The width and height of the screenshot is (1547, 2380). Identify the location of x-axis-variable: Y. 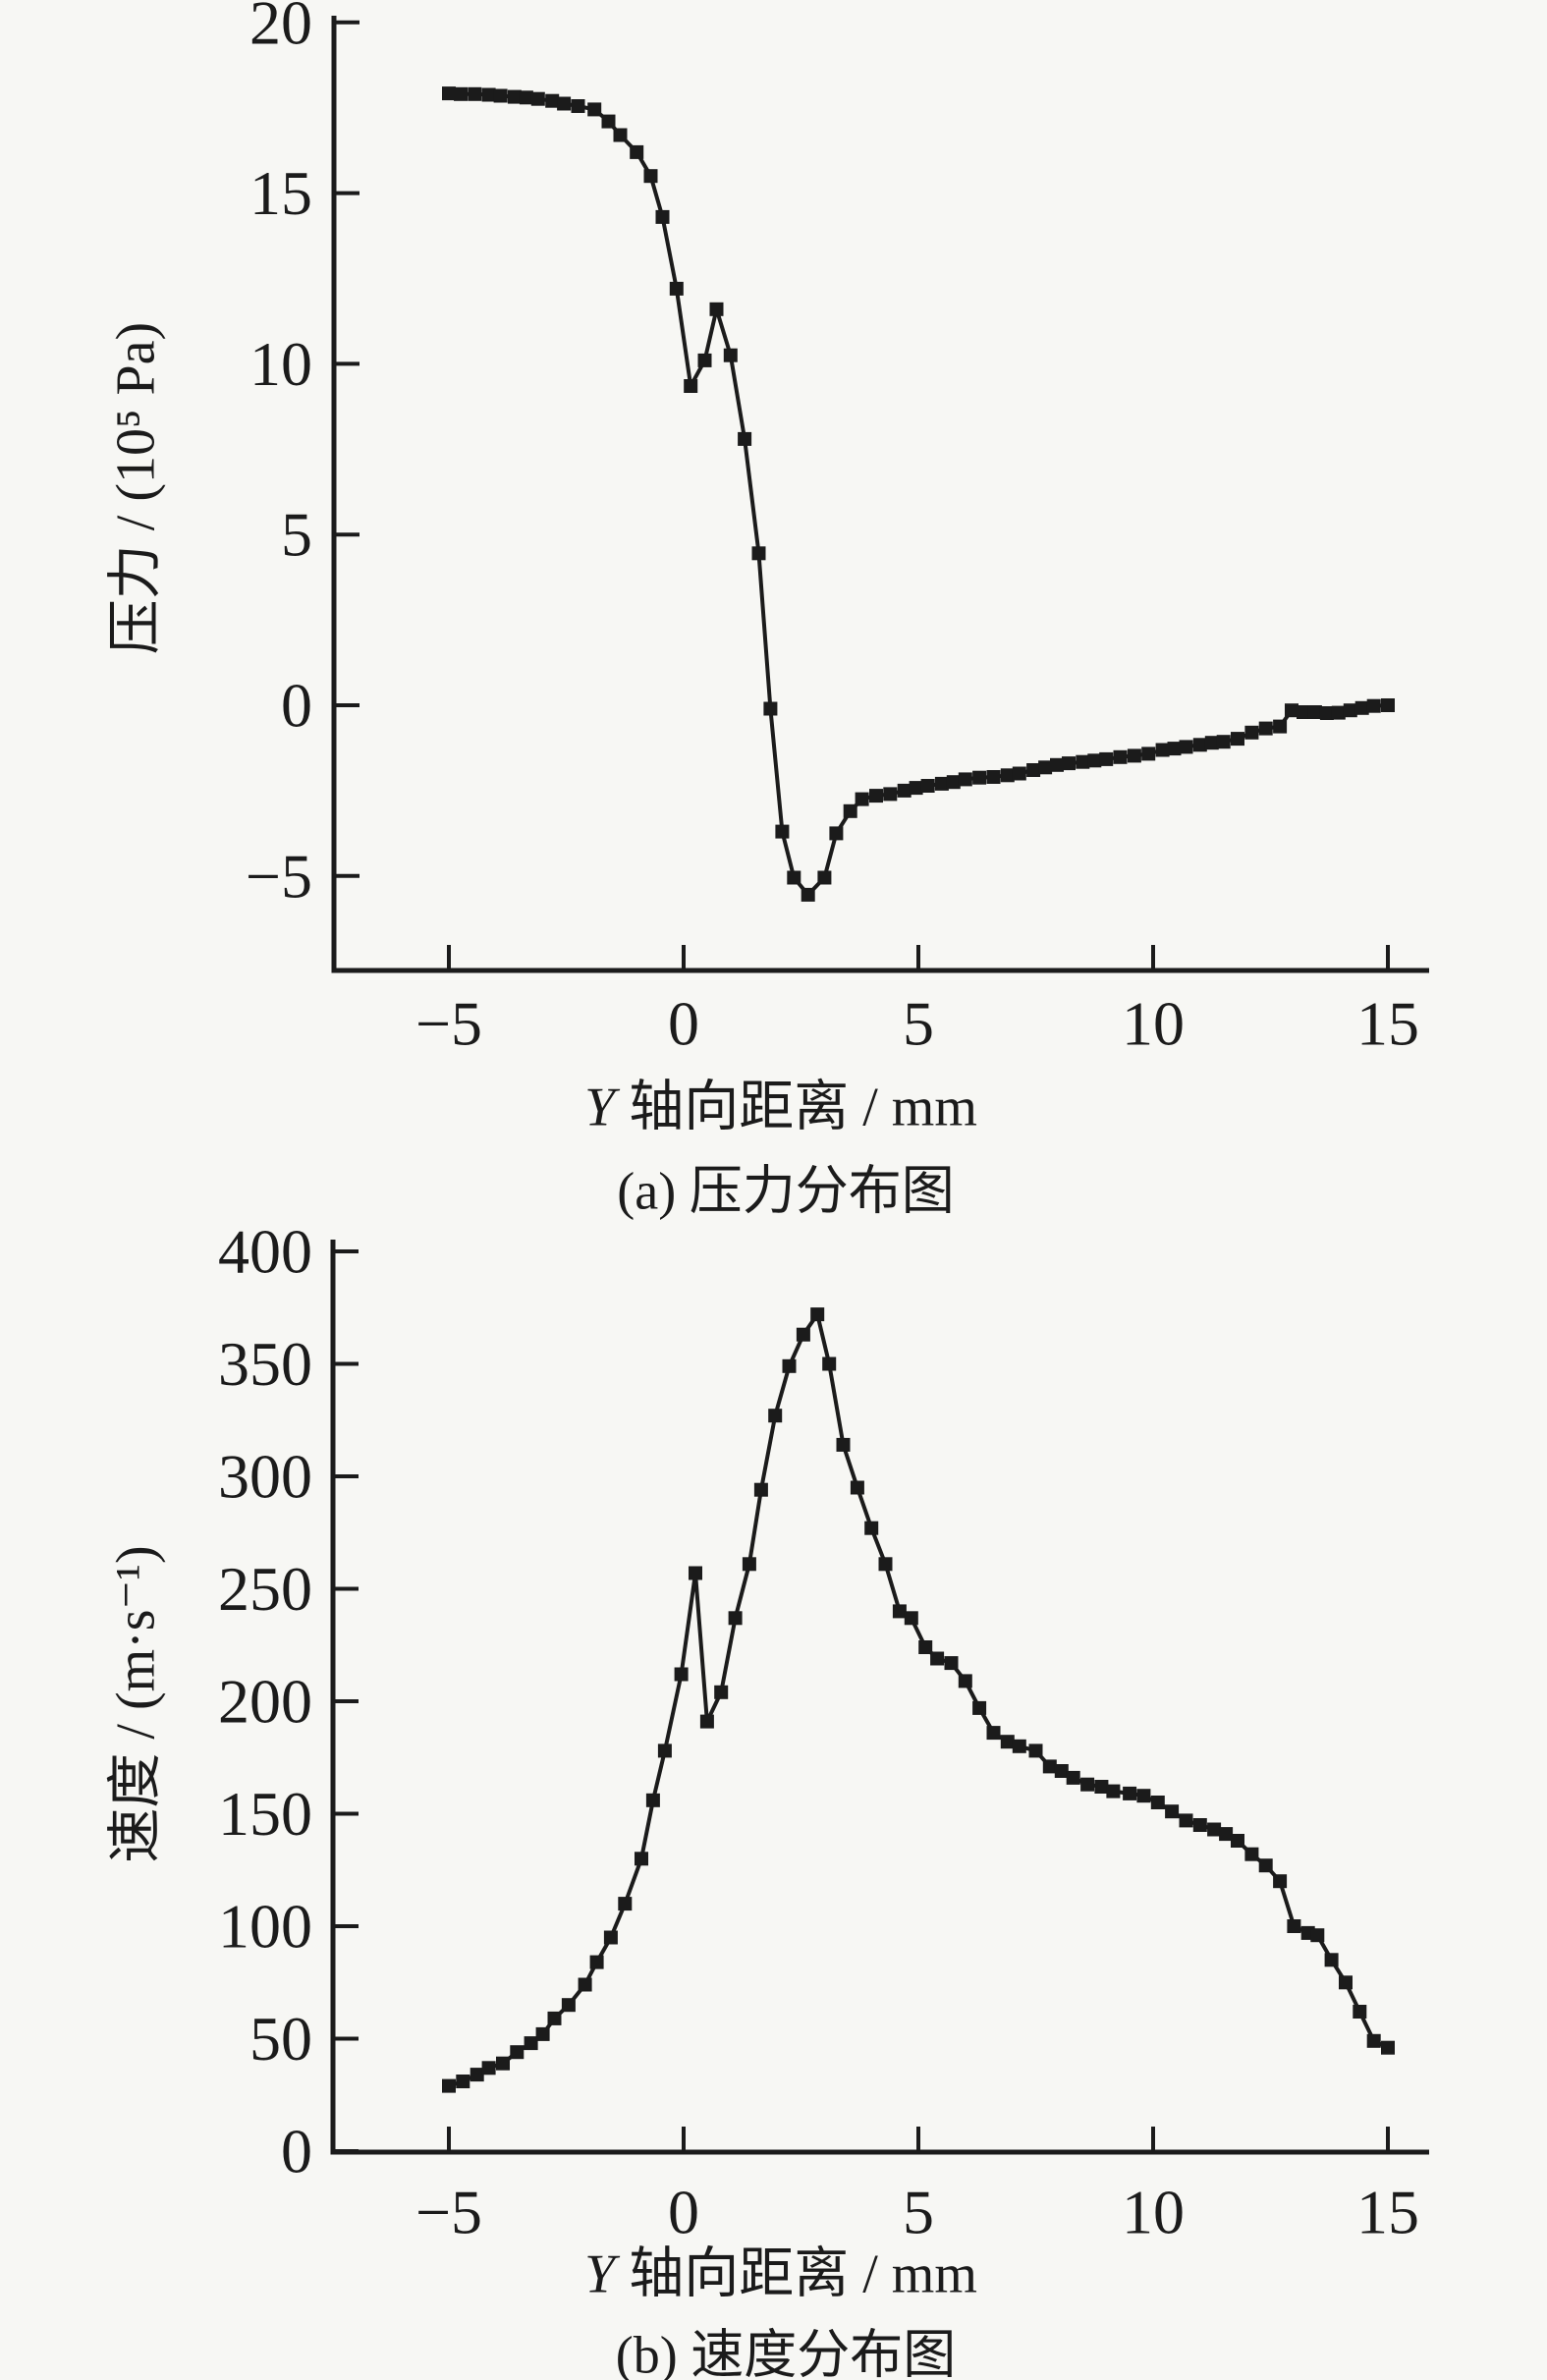
(600, 1107).